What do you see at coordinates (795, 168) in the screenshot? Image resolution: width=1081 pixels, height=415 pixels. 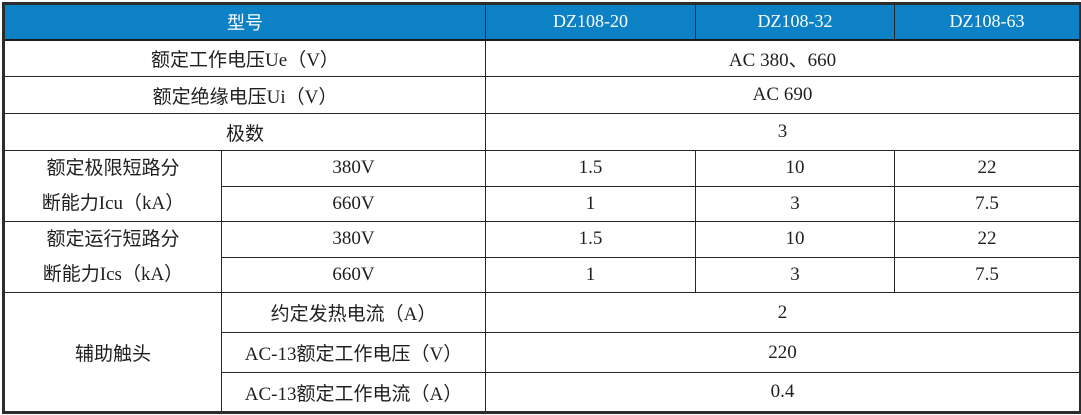 I see `cell-icu-380v-dz32: 10` at bounding box center [795, 168].